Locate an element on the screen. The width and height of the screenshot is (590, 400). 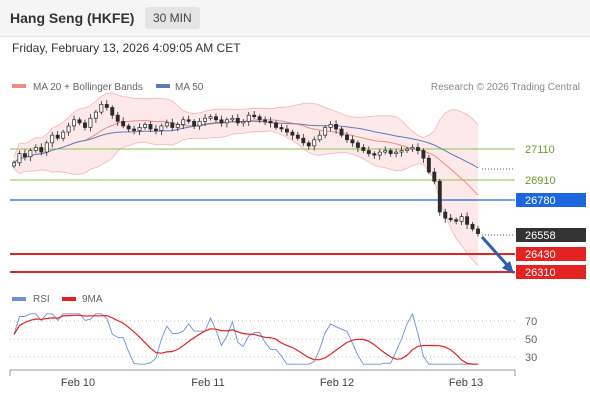
x-label-feb-12: Feb 12 is located at coordinates (337, 383).